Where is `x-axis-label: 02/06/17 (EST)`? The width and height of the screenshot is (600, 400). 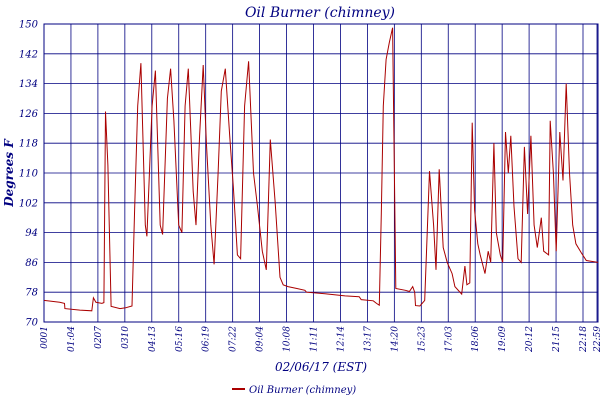 x-axis-label: 02/06/17 (EST) is located at coordinates (321, 367).